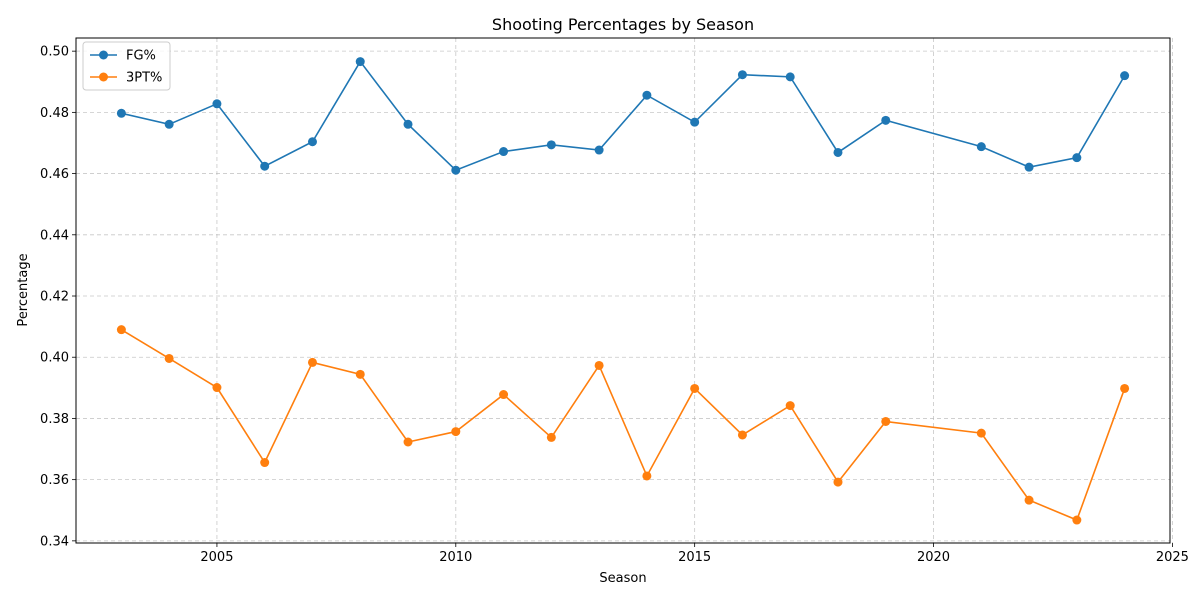  Describe the element at coordinates (54, 480) in the screenshot. I see `y-tick-label: 0.36` at that location.